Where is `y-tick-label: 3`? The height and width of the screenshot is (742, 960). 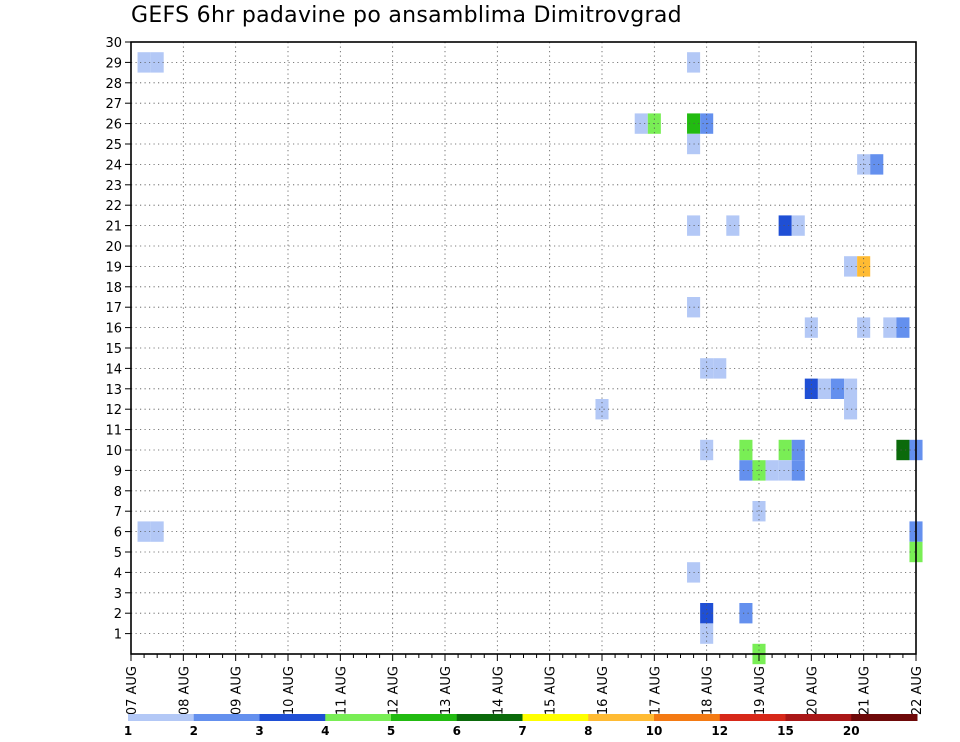 y-tick-label: 3 is located at coordinates (118, 594).